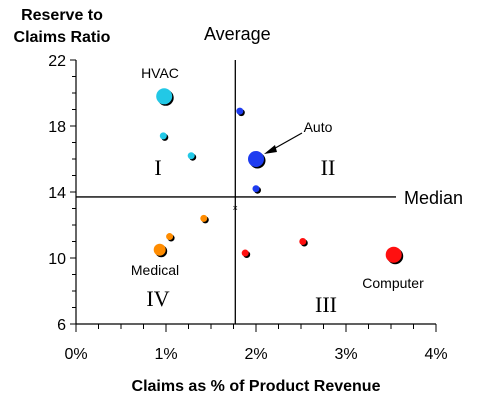  Describe the element at coordinates (270, 149) in the screenshot. I see `auto-arrow-head` at that location.